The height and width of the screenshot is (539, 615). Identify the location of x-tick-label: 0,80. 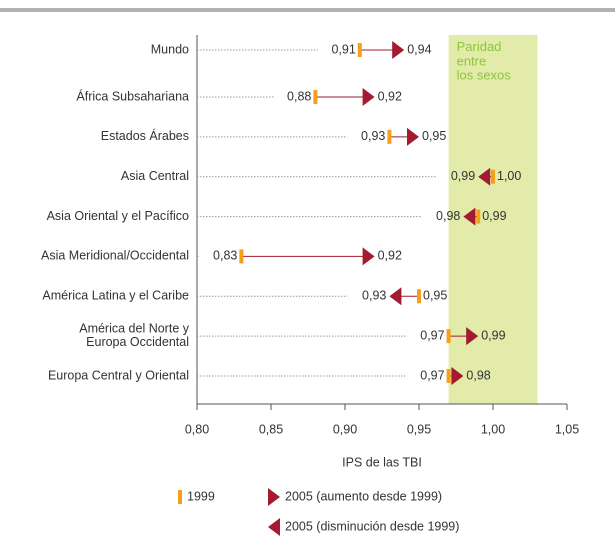
(197, 429).